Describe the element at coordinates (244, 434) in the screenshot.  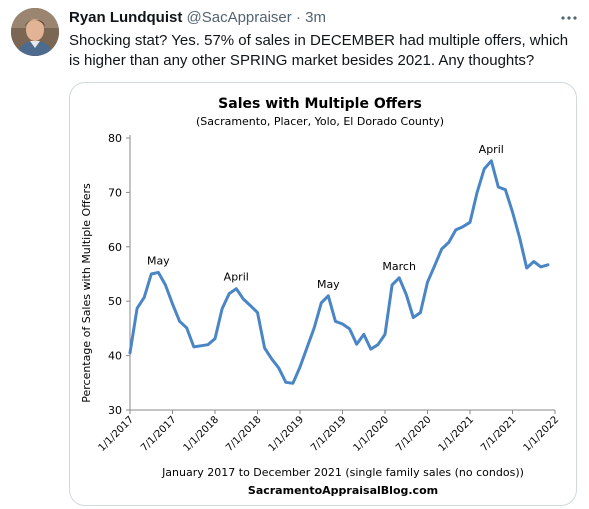
I see `x-tick-label: 7/1/2018` at that location.